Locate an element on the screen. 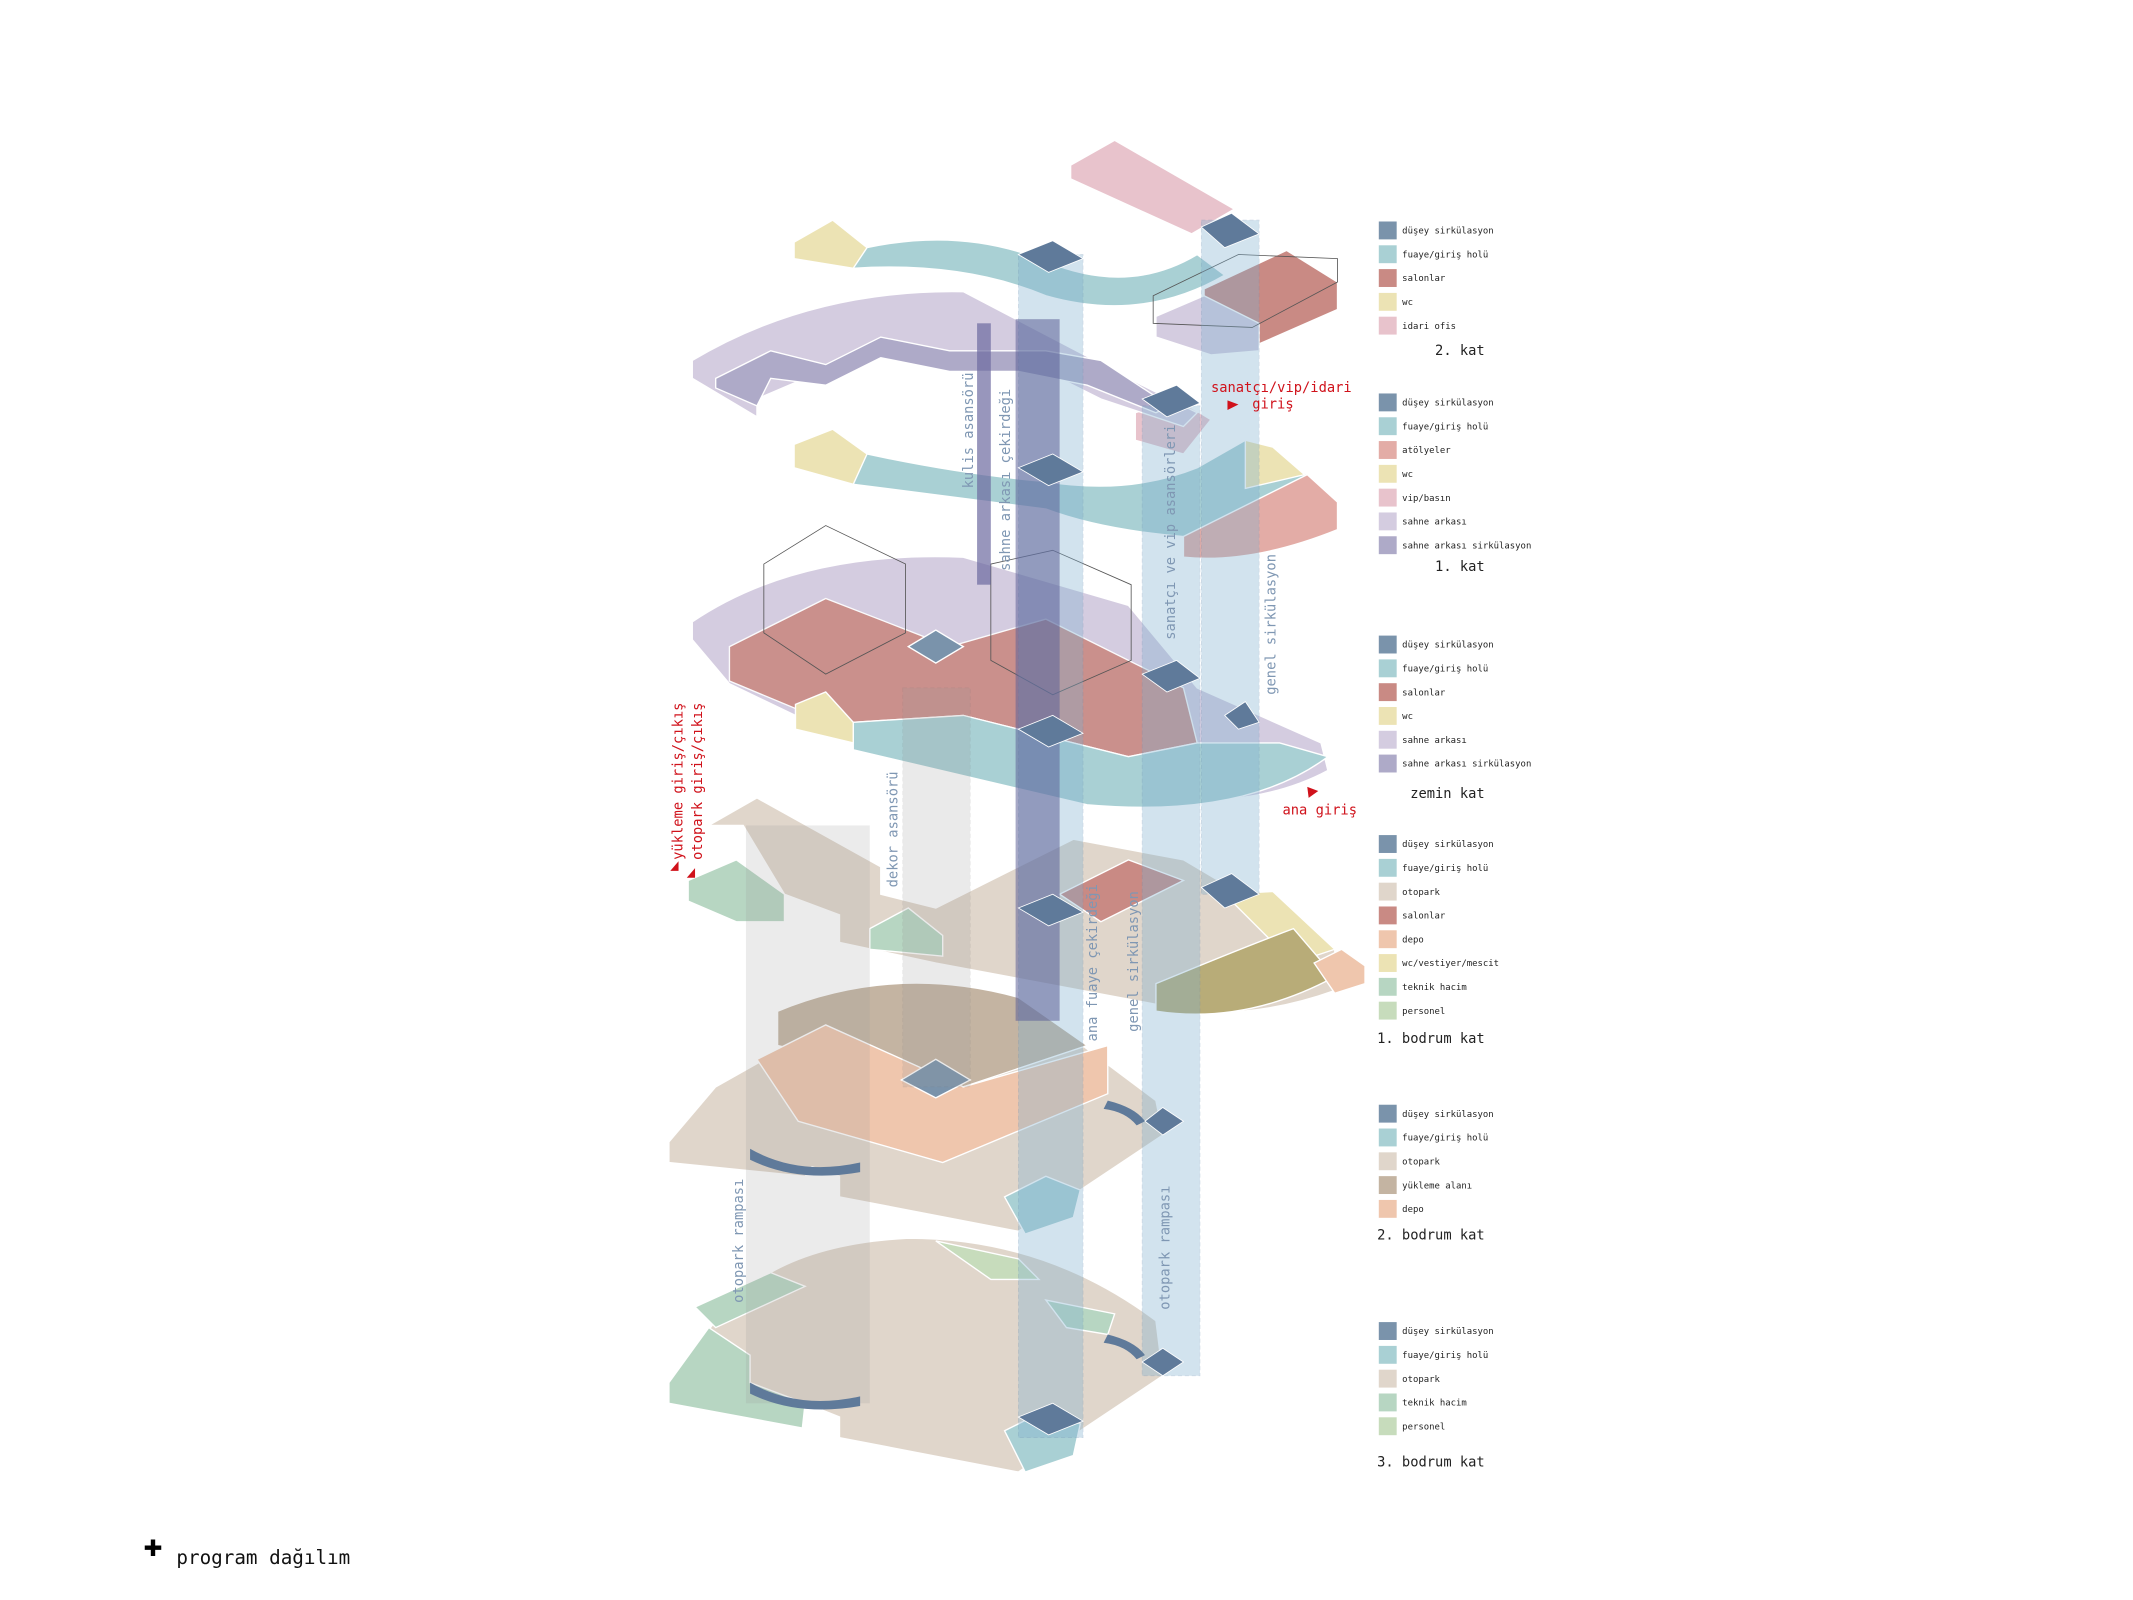 This screenshot has height=1600, width=2133. floor-name: 1. bodrum kat is located at coordinates (1431, 1039).